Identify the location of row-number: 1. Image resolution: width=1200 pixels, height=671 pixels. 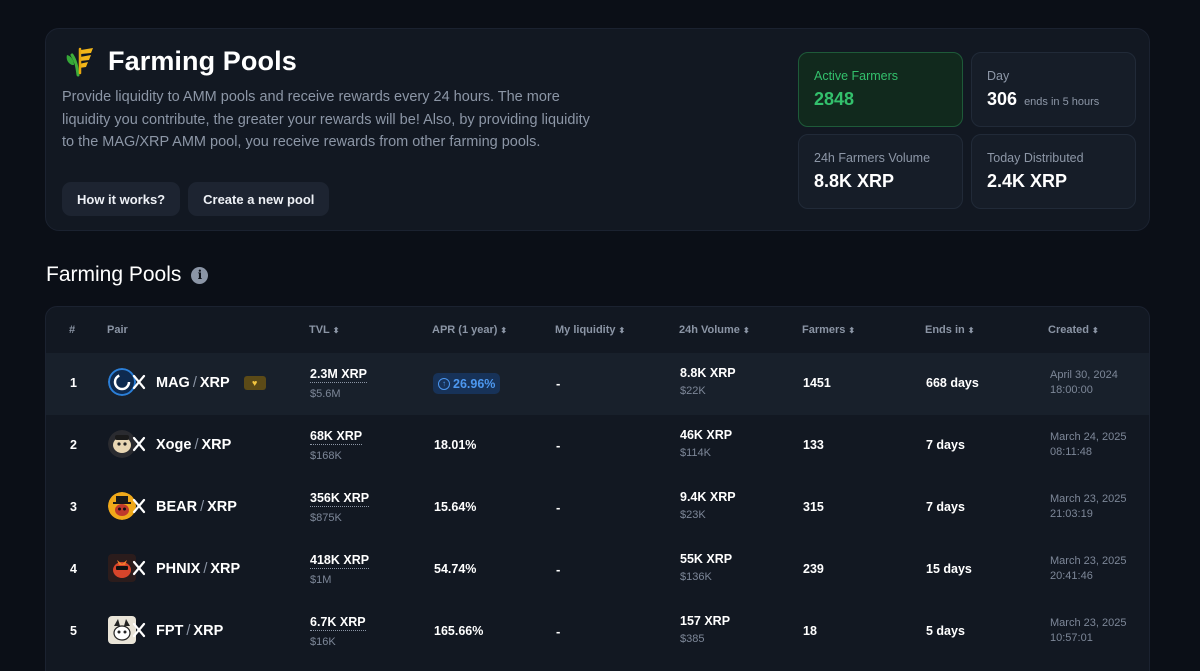
(73, 383).